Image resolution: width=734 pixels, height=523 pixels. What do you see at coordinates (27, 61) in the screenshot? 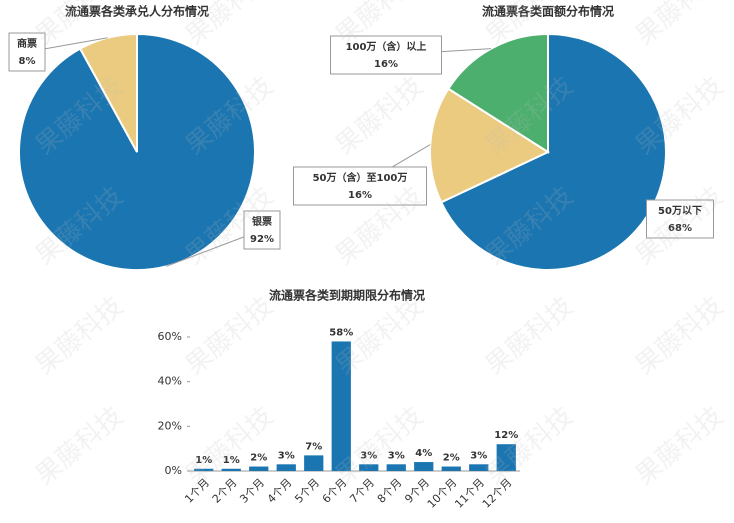
I see `slice-value: 8%` at bounding box center [27, 61].